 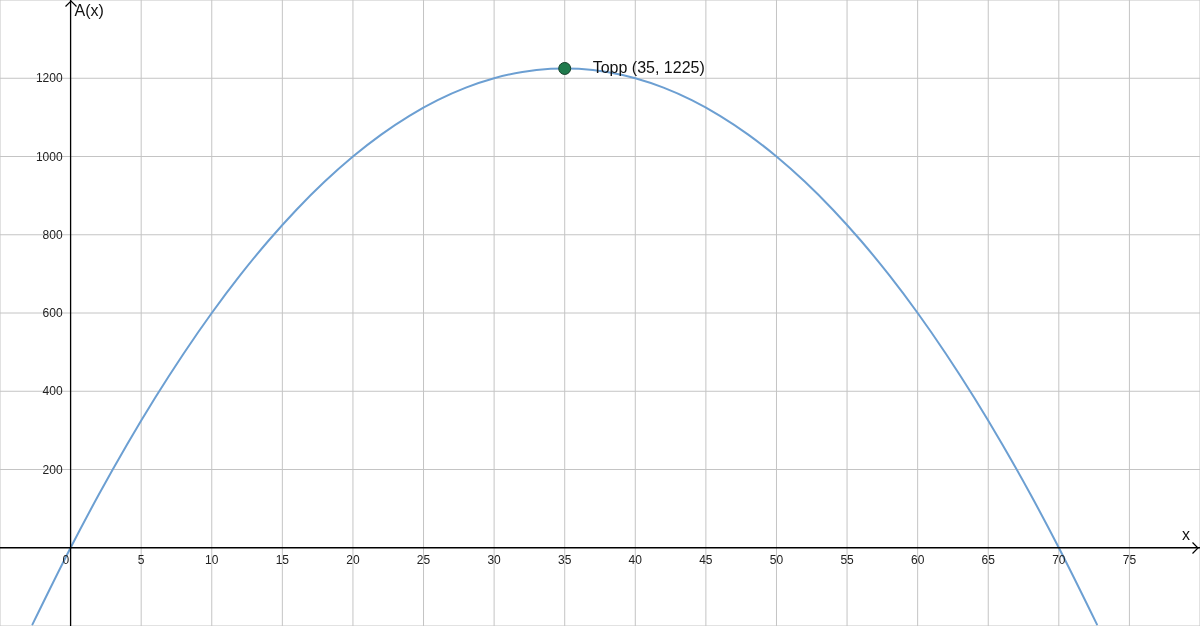 I want to click on x-tick-label: 60, so click(x=917, y=560).